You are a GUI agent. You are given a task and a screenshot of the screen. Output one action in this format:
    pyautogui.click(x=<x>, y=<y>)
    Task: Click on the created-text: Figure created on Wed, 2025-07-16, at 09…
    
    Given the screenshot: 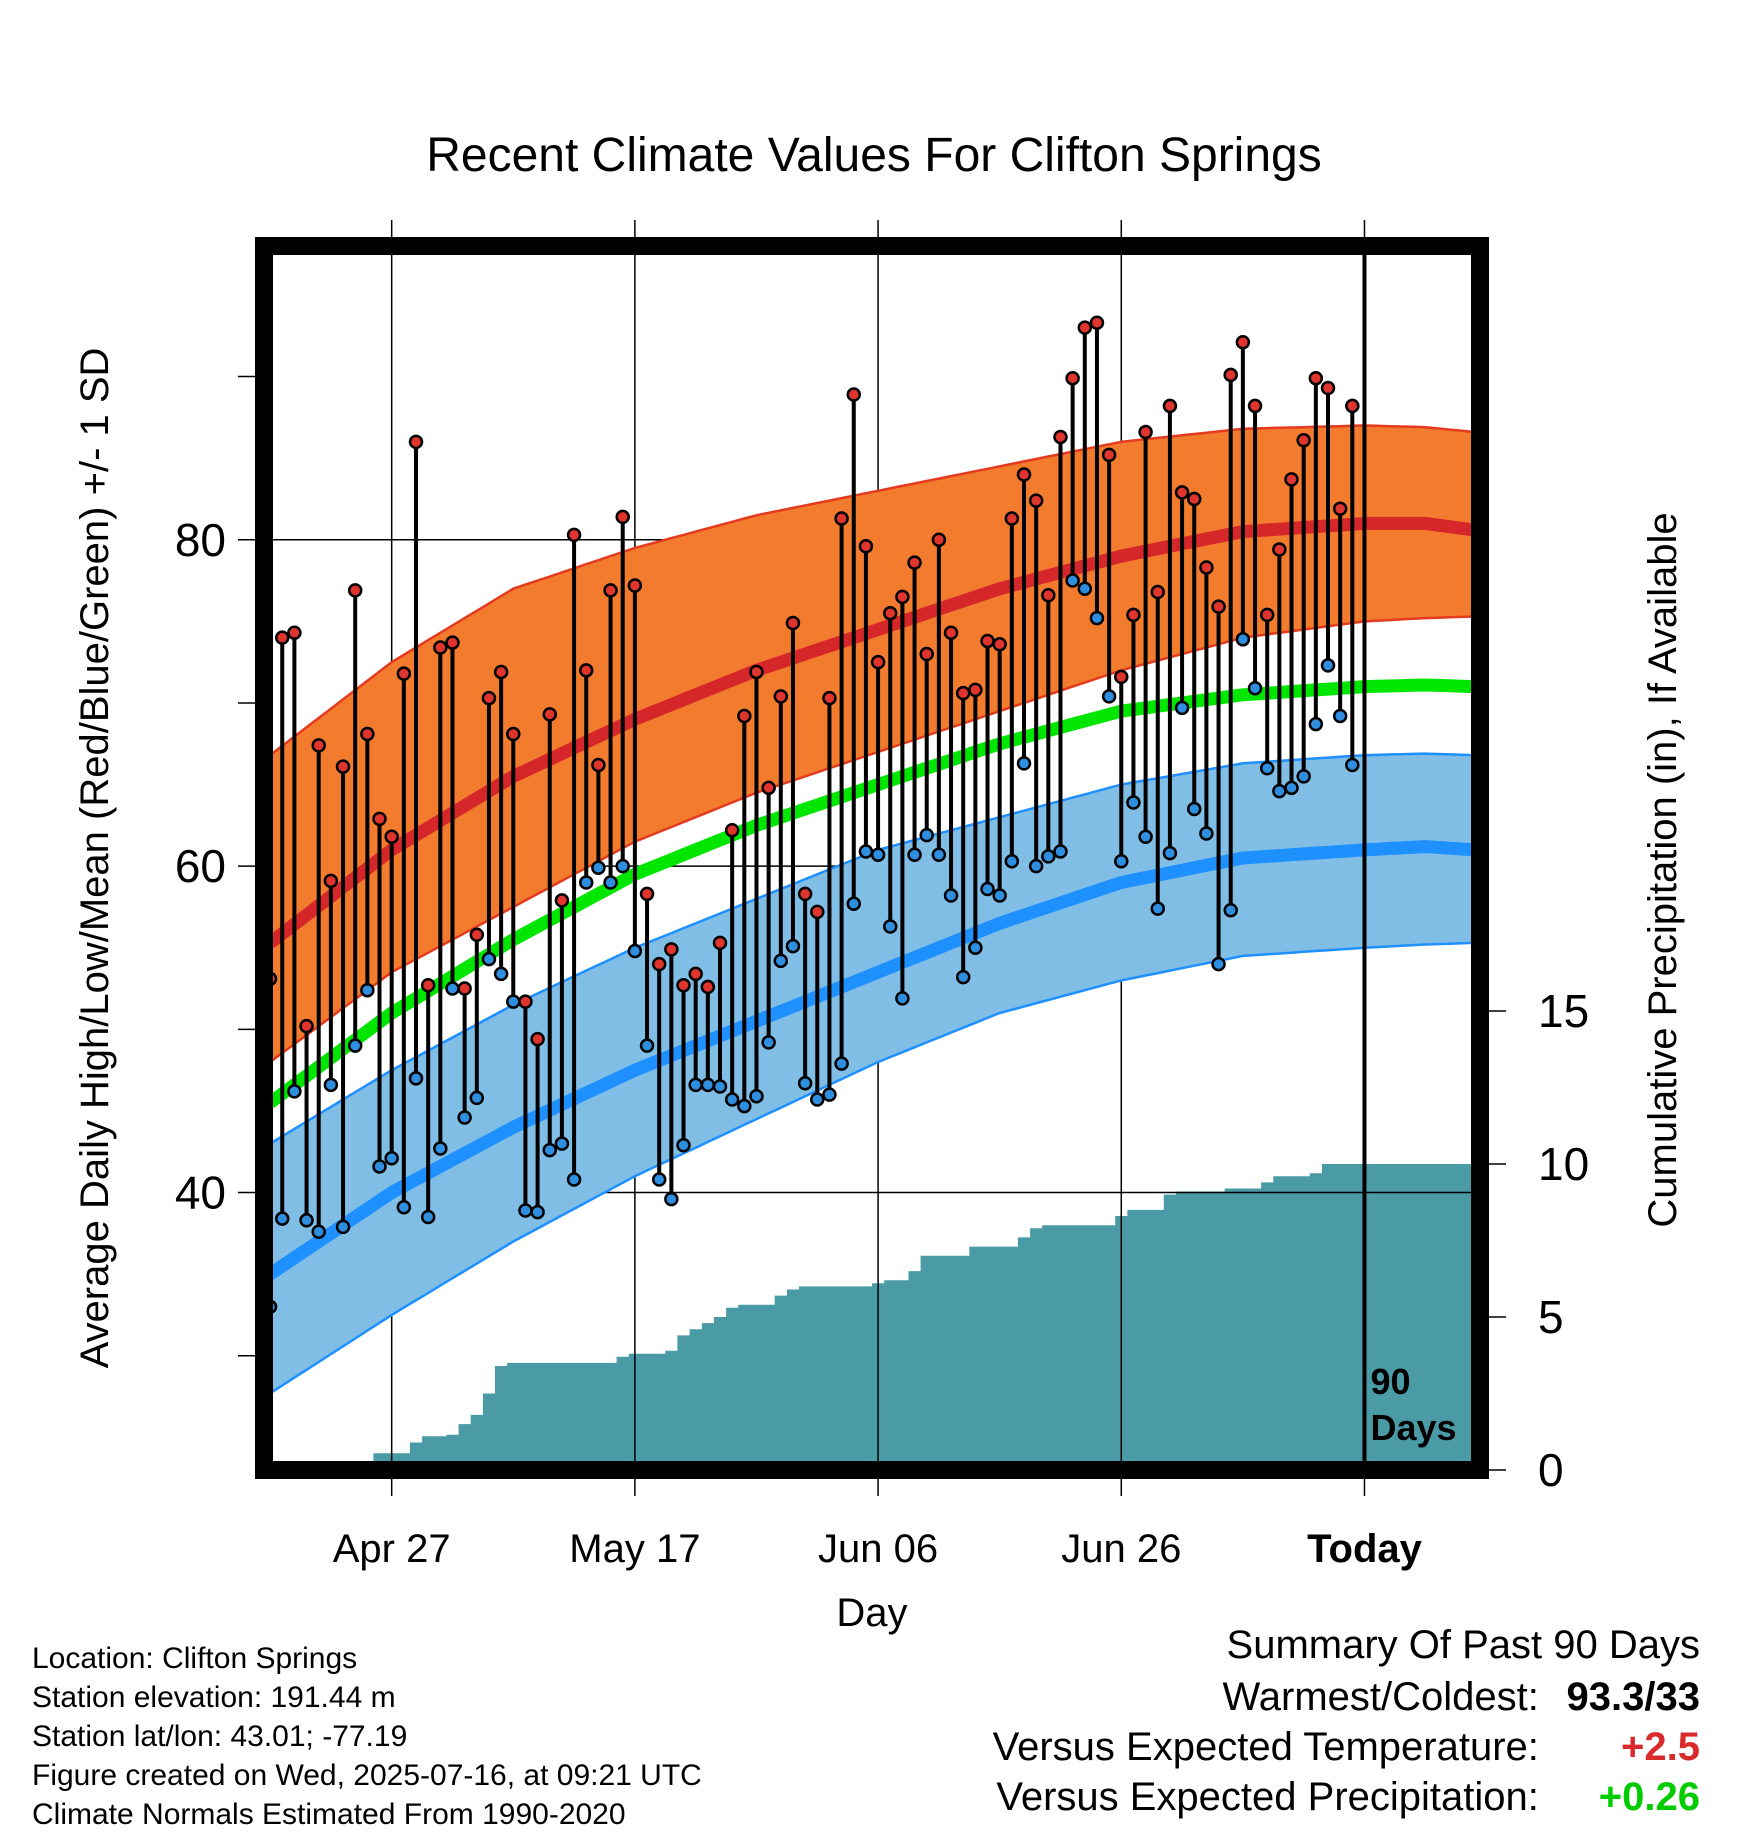 What is the action you would take?
    pyautogui.click(x=367, y=1775)
    